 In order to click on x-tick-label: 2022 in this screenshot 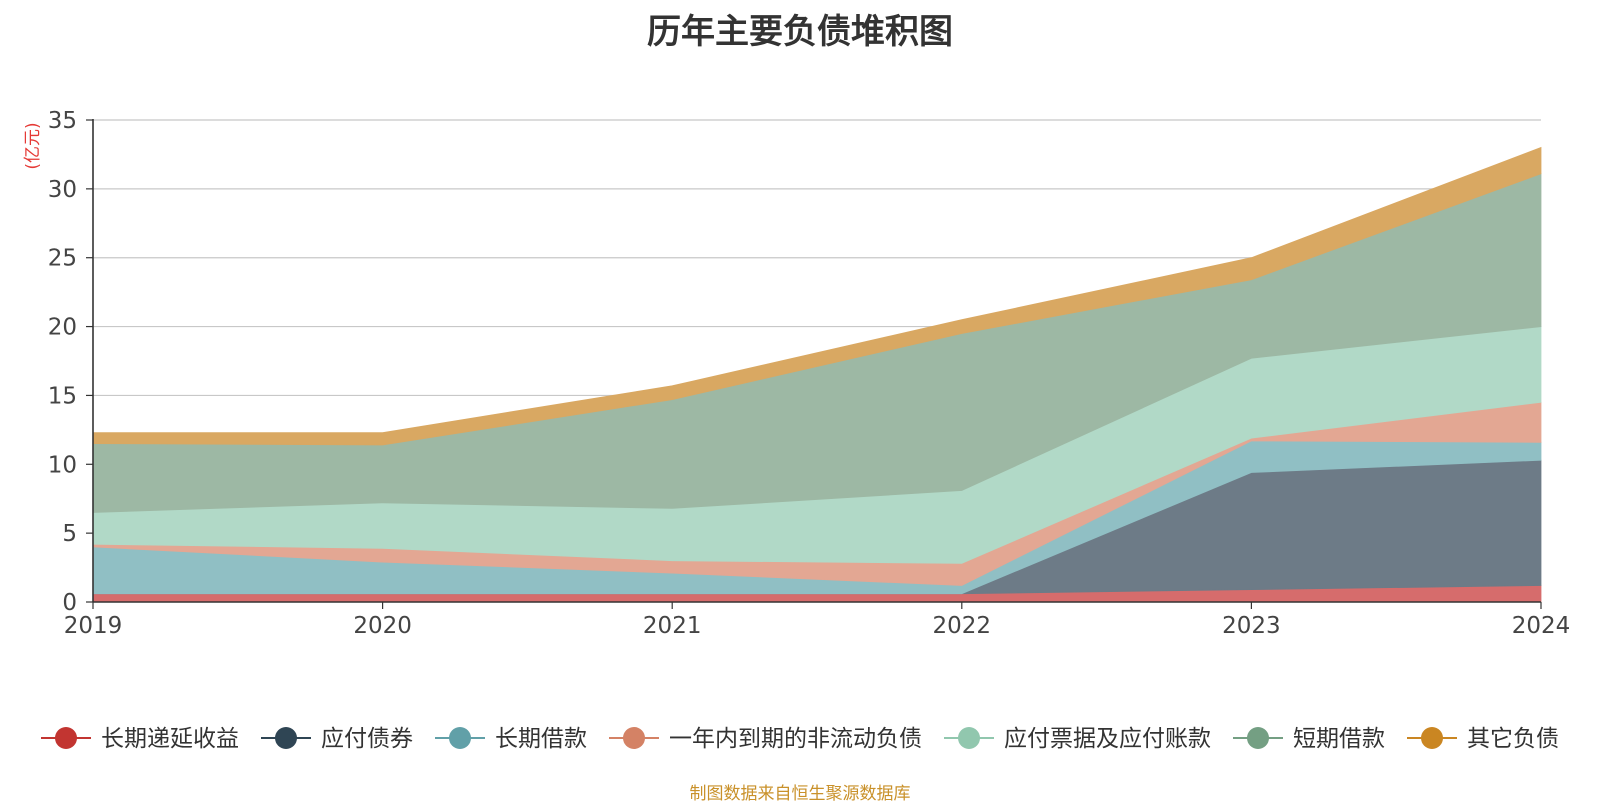, I will do `click(962, 626)`.